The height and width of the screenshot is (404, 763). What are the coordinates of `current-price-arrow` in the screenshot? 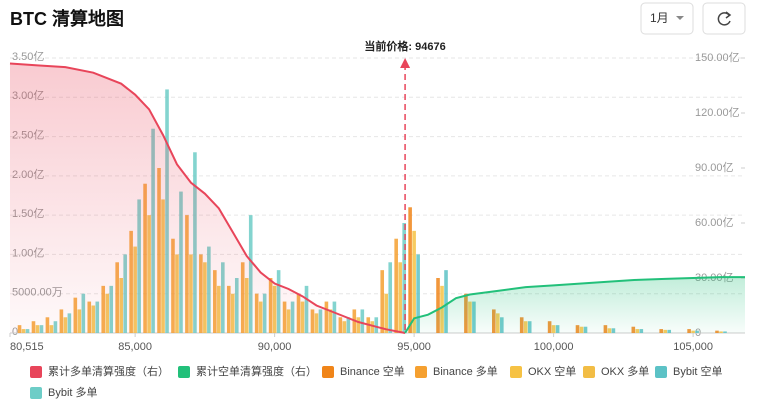 It's located at (405, 63).